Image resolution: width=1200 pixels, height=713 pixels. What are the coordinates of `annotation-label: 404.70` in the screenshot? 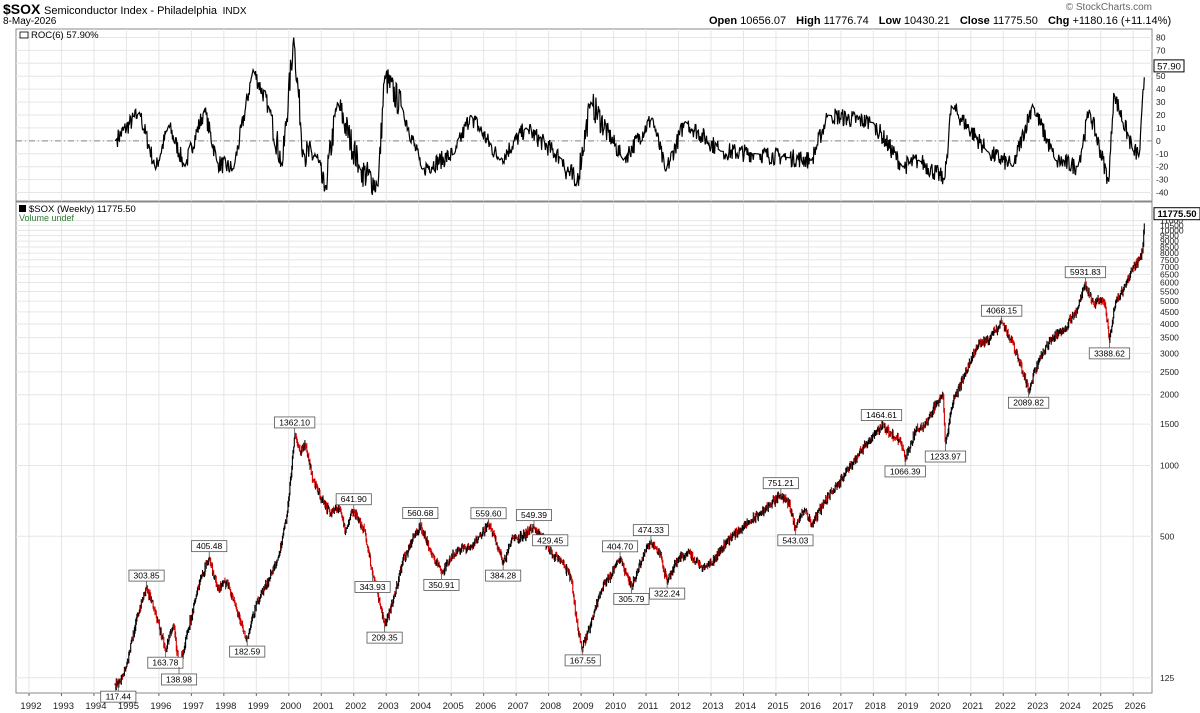 It's located at (620, 546).